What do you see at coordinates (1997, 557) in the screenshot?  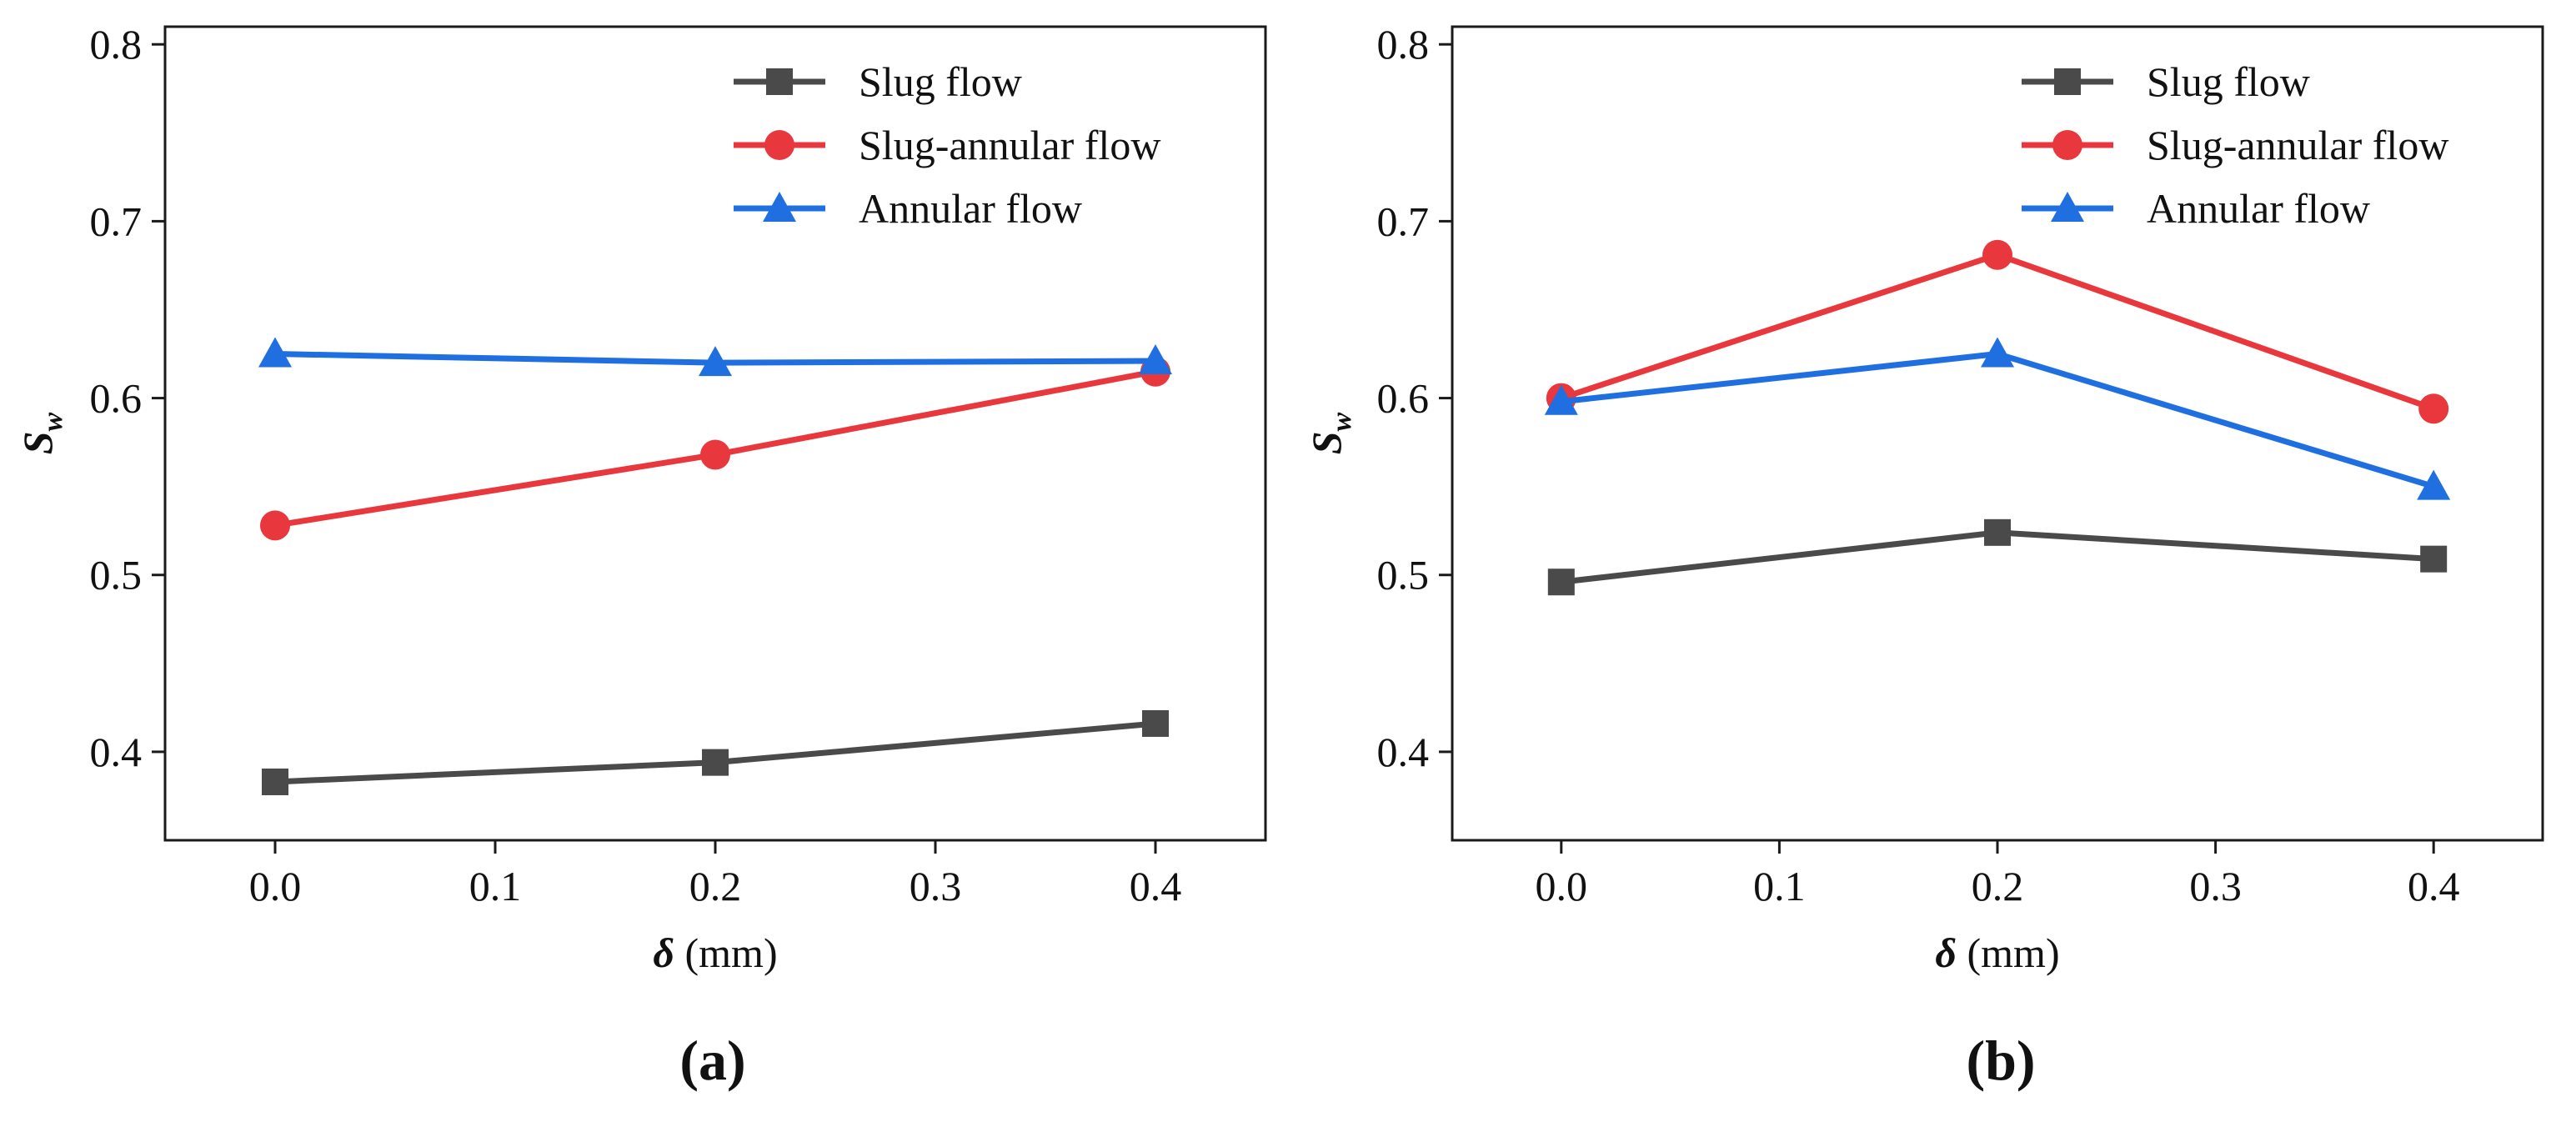 I see `series-slug-flowb` at bounding box center [1997, 557].